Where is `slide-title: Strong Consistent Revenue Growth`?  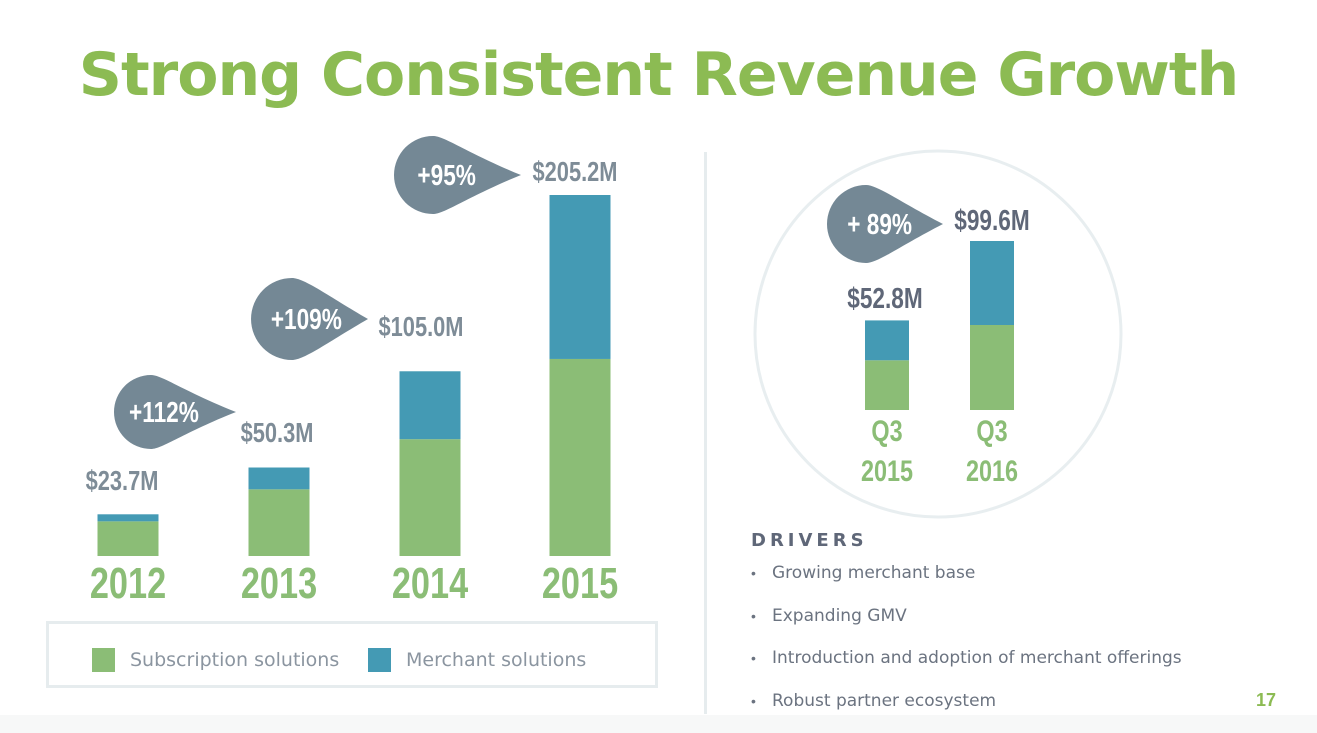
slide-title: Strong Consistent Revenue Growth is located at coordinates (658, 75).